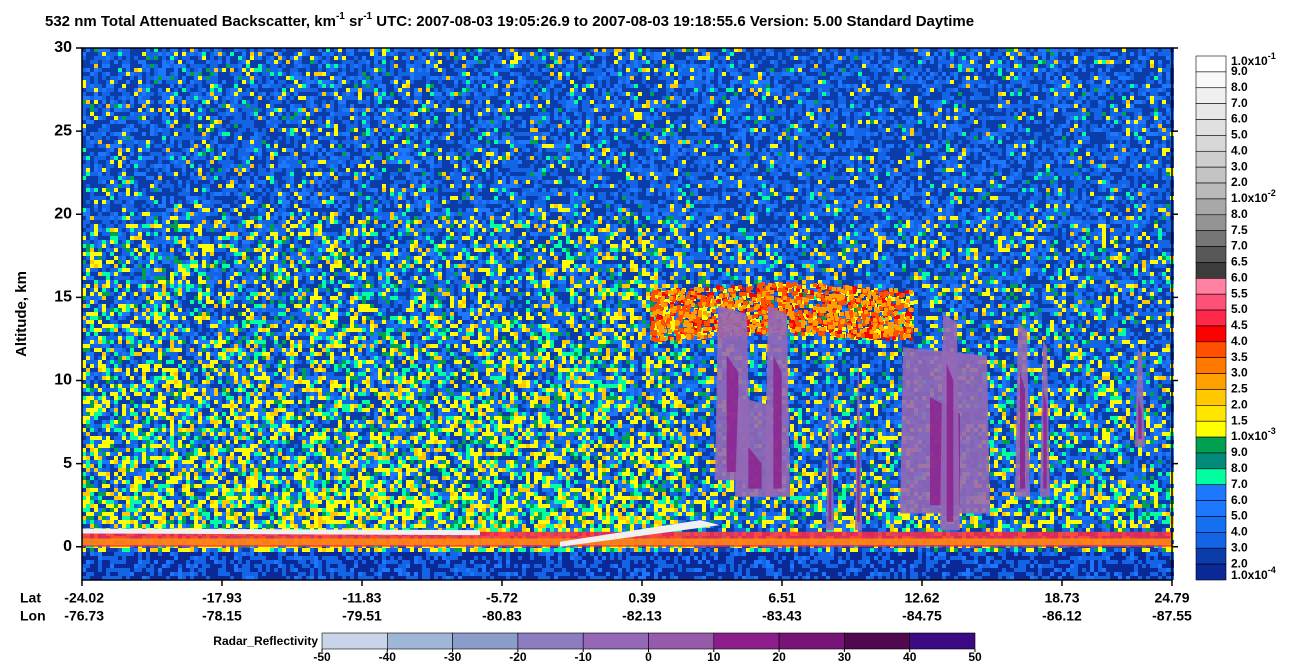 Image resolution: width=1300 pixels, height=667 pixels. Describe the element at coordinates (782, 616) in the screenshot. I see `lon-label: -83.43` at that location.